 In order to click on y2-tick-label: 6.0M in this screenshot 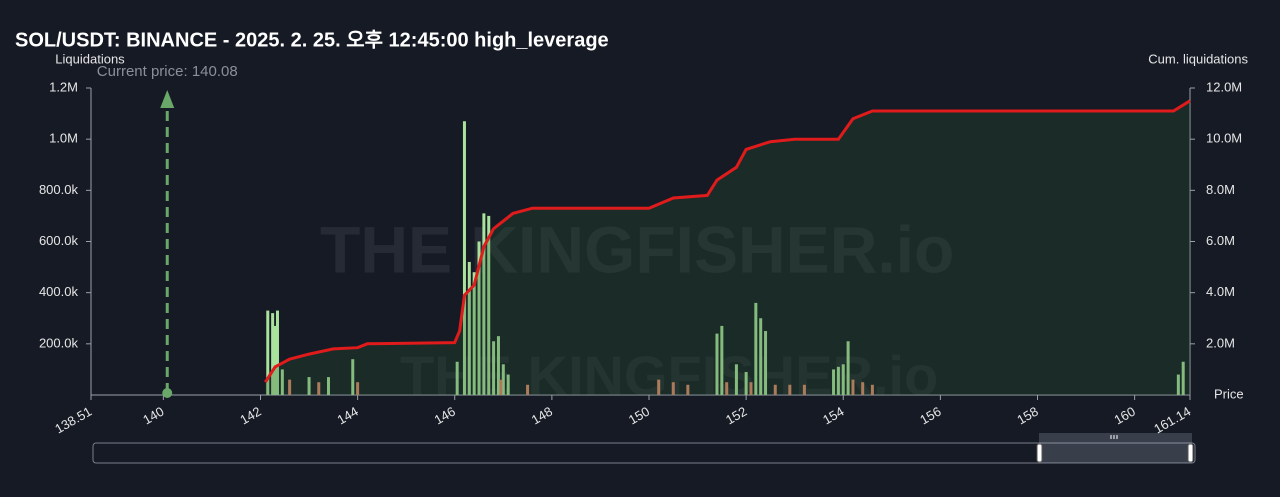, I will do `click(1220, 240)`.